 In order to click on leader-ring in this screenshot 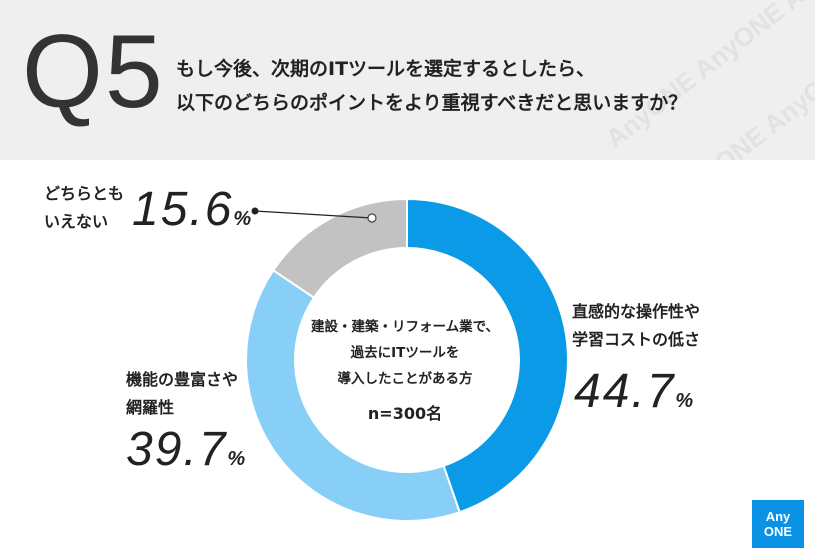, I will do `click(372, 218)`.